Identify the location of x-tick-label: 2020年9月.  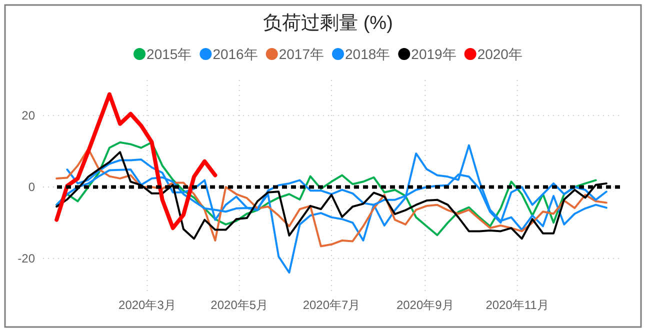
(425, 305).